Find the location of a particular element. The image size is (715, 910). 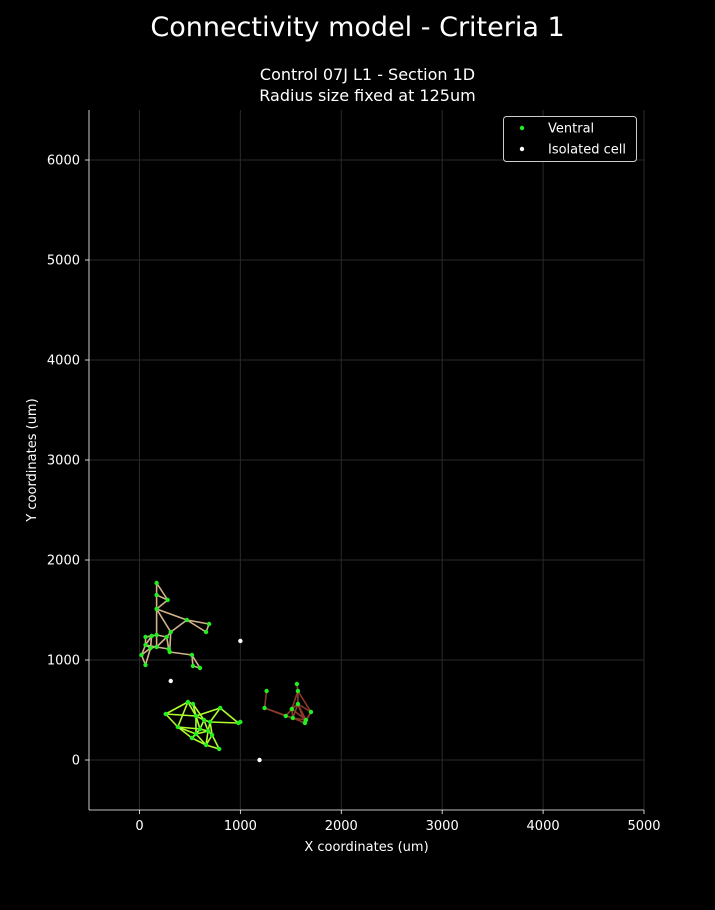

connection-edges is located at coordinates (226, 666).